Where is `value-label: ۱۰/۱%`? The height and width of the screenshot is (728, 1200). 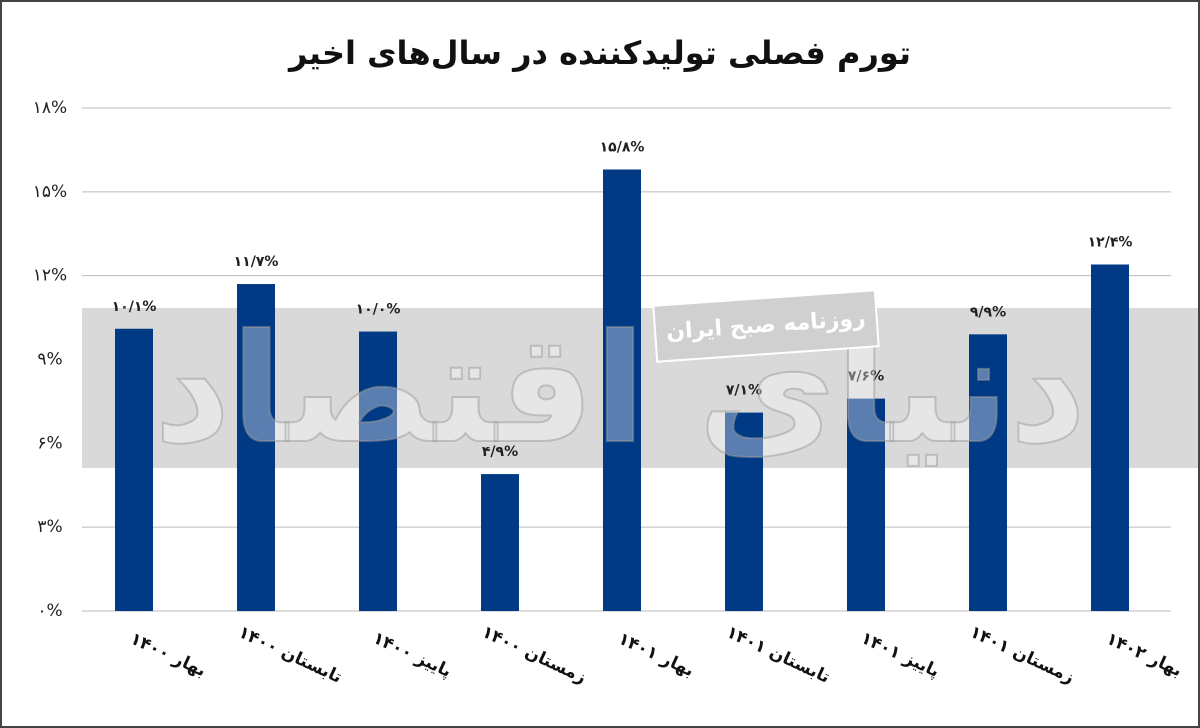 value-label: ۱۰/۱% is located at coordinates (134, 307).